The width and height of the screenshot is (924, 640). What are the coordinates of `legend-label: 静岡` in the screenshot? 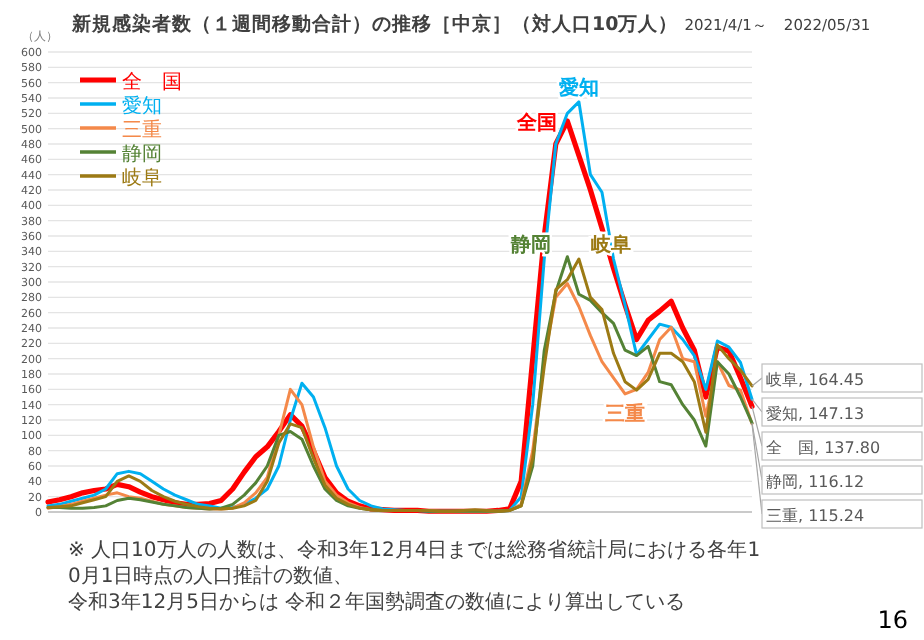 It's located at (142, 154).